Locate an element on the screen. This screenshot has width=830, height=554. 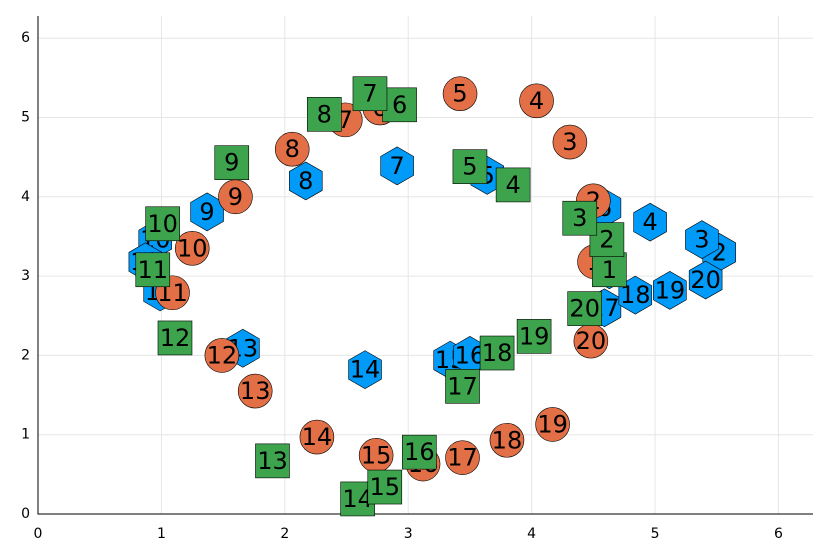
x-tick-label: 4 is located at coordinates (531, 534).